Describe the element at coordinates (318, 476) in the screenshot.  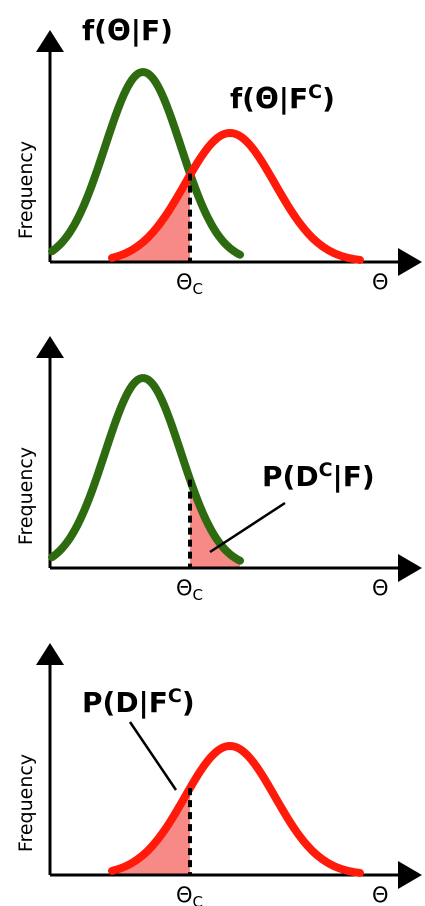
I see `curve-label: P(DC|F)` at that location.